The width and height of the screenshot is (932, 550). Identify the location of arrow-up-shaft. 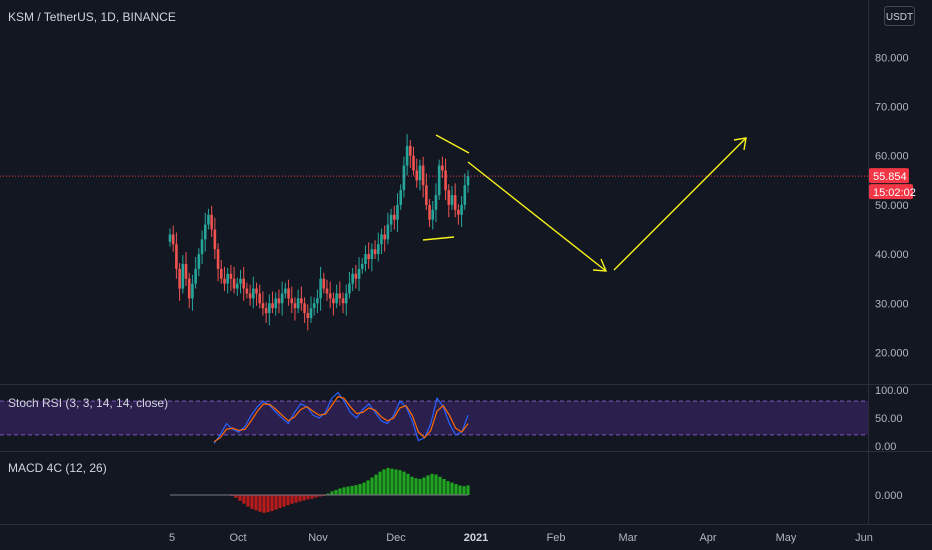
(680, 204).